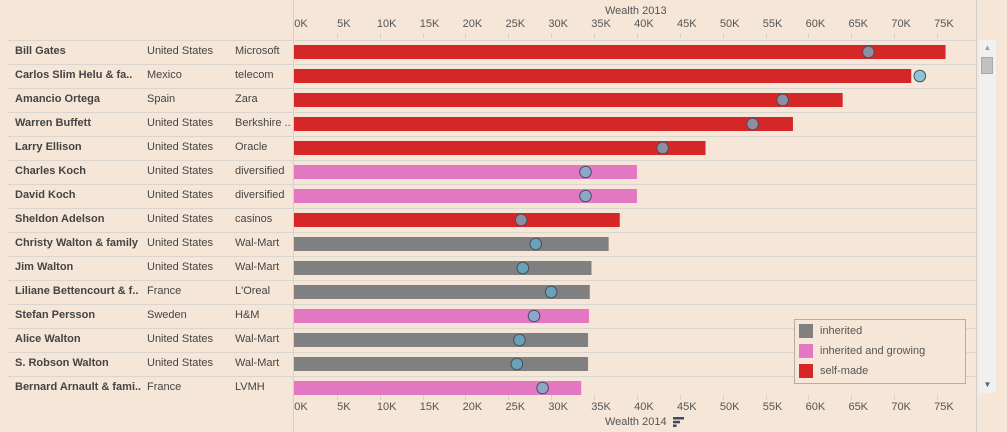 This screenshot has width=1007, height=432. Describe the element at coordinates (987, 65) in the screenshot. I see `scroll-thumb` at that location.